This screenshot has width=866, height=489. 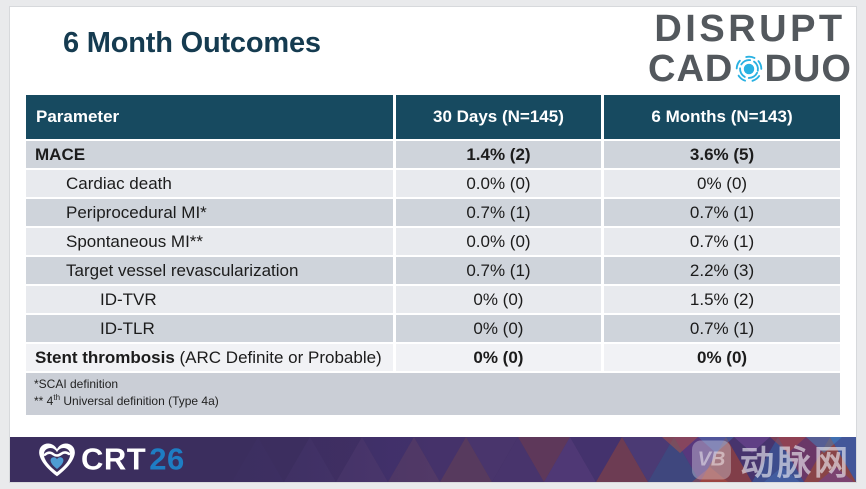 I want to click on parameter-cell: MACE, so click(x=209, y=154).